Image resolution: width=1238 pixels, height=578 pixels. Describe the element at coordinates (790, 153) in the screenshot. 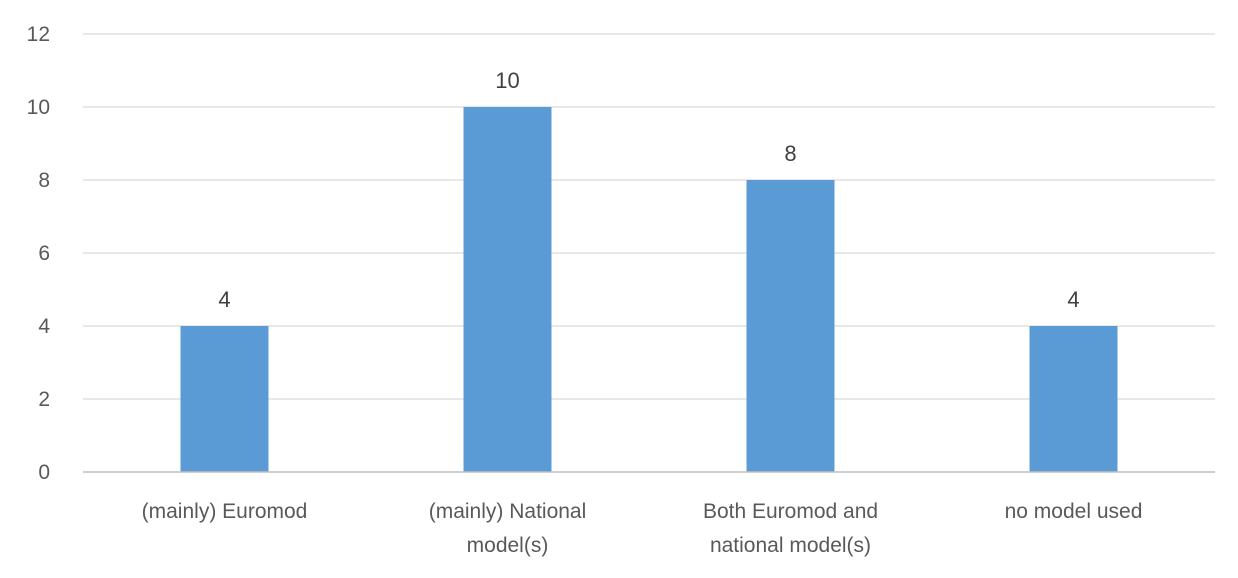

I see `data-label: 8` at that location.